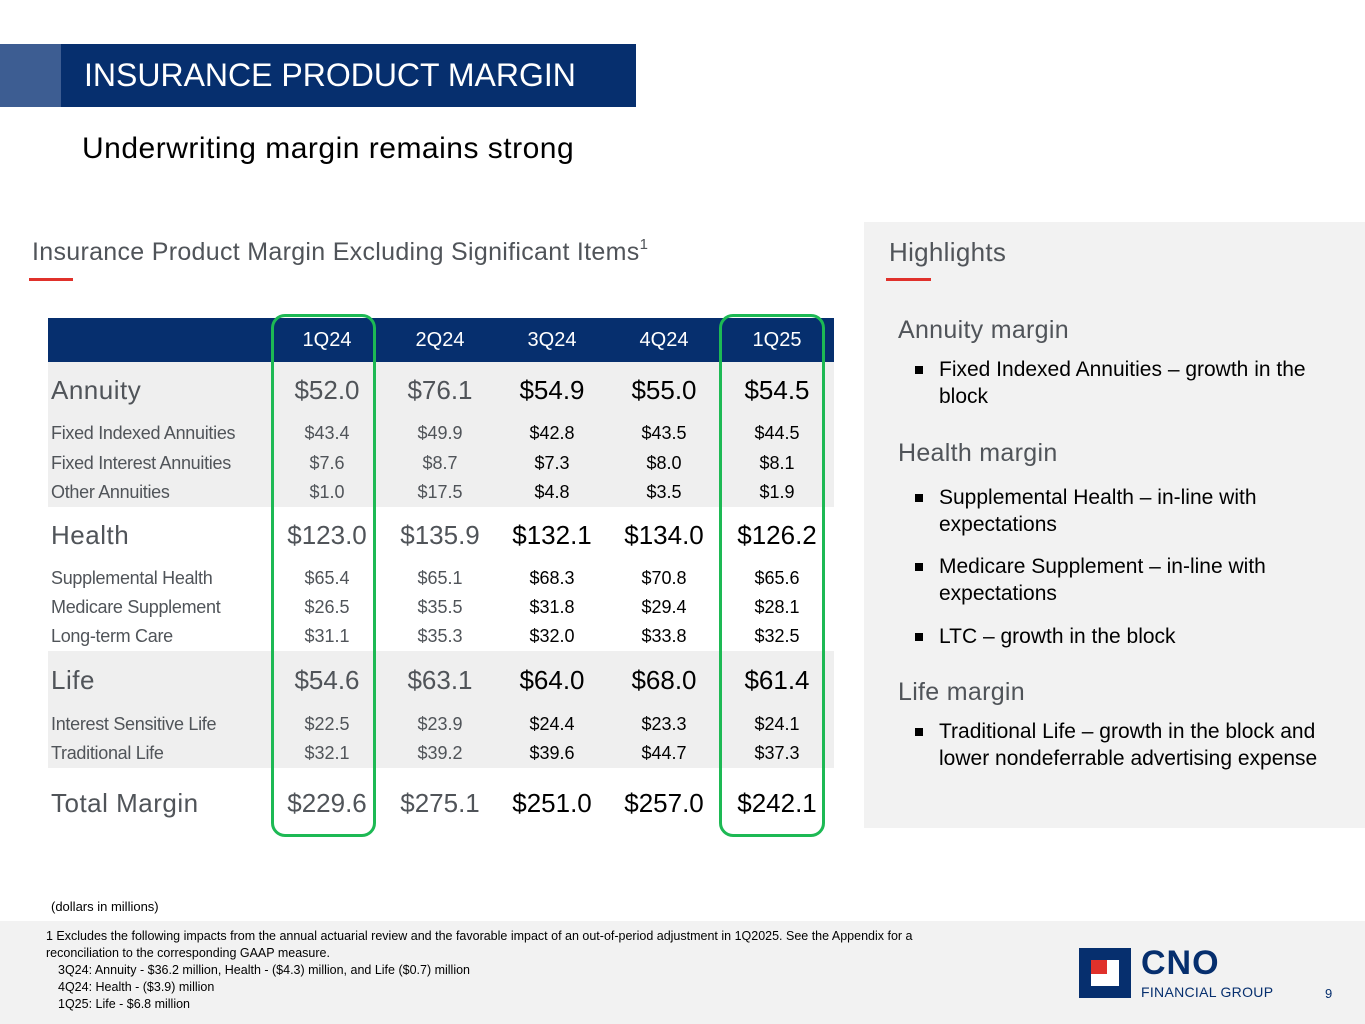 Image resolution: width=1365 pixels, height=1024 pixels. What do you see at coordinates (664, 679) in the screenshot?
I see `table-cell: $68.0` at bounding box center [664, 679].